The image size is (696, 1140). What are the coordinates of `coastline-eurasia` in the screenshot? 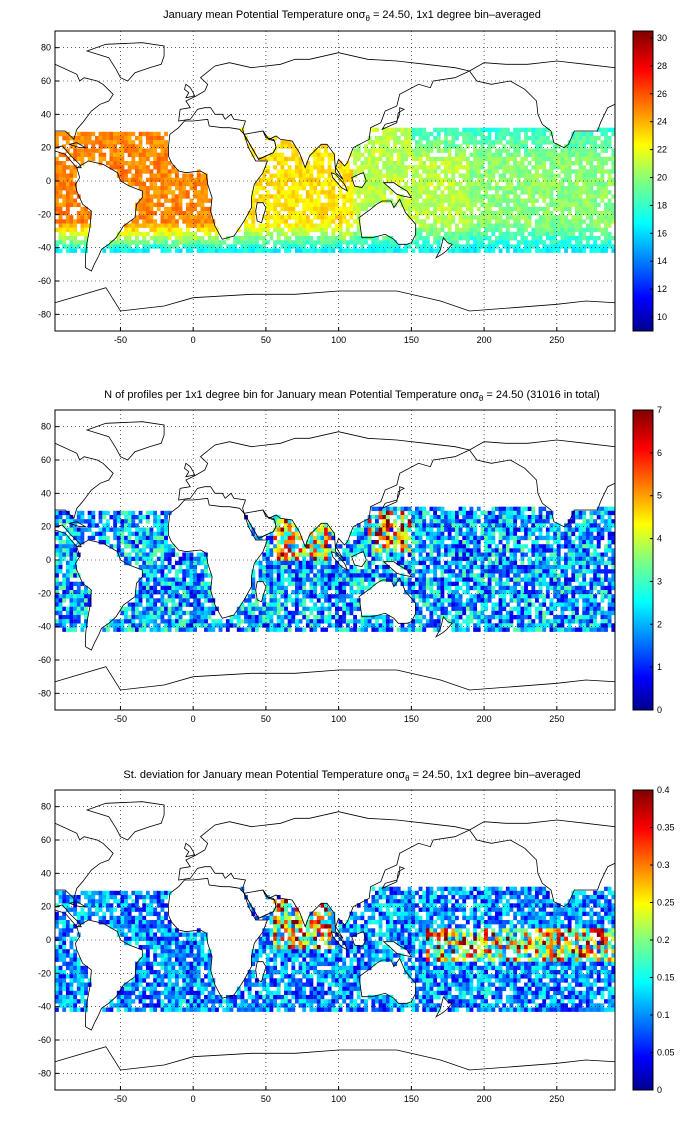 It's located at (324, 116).